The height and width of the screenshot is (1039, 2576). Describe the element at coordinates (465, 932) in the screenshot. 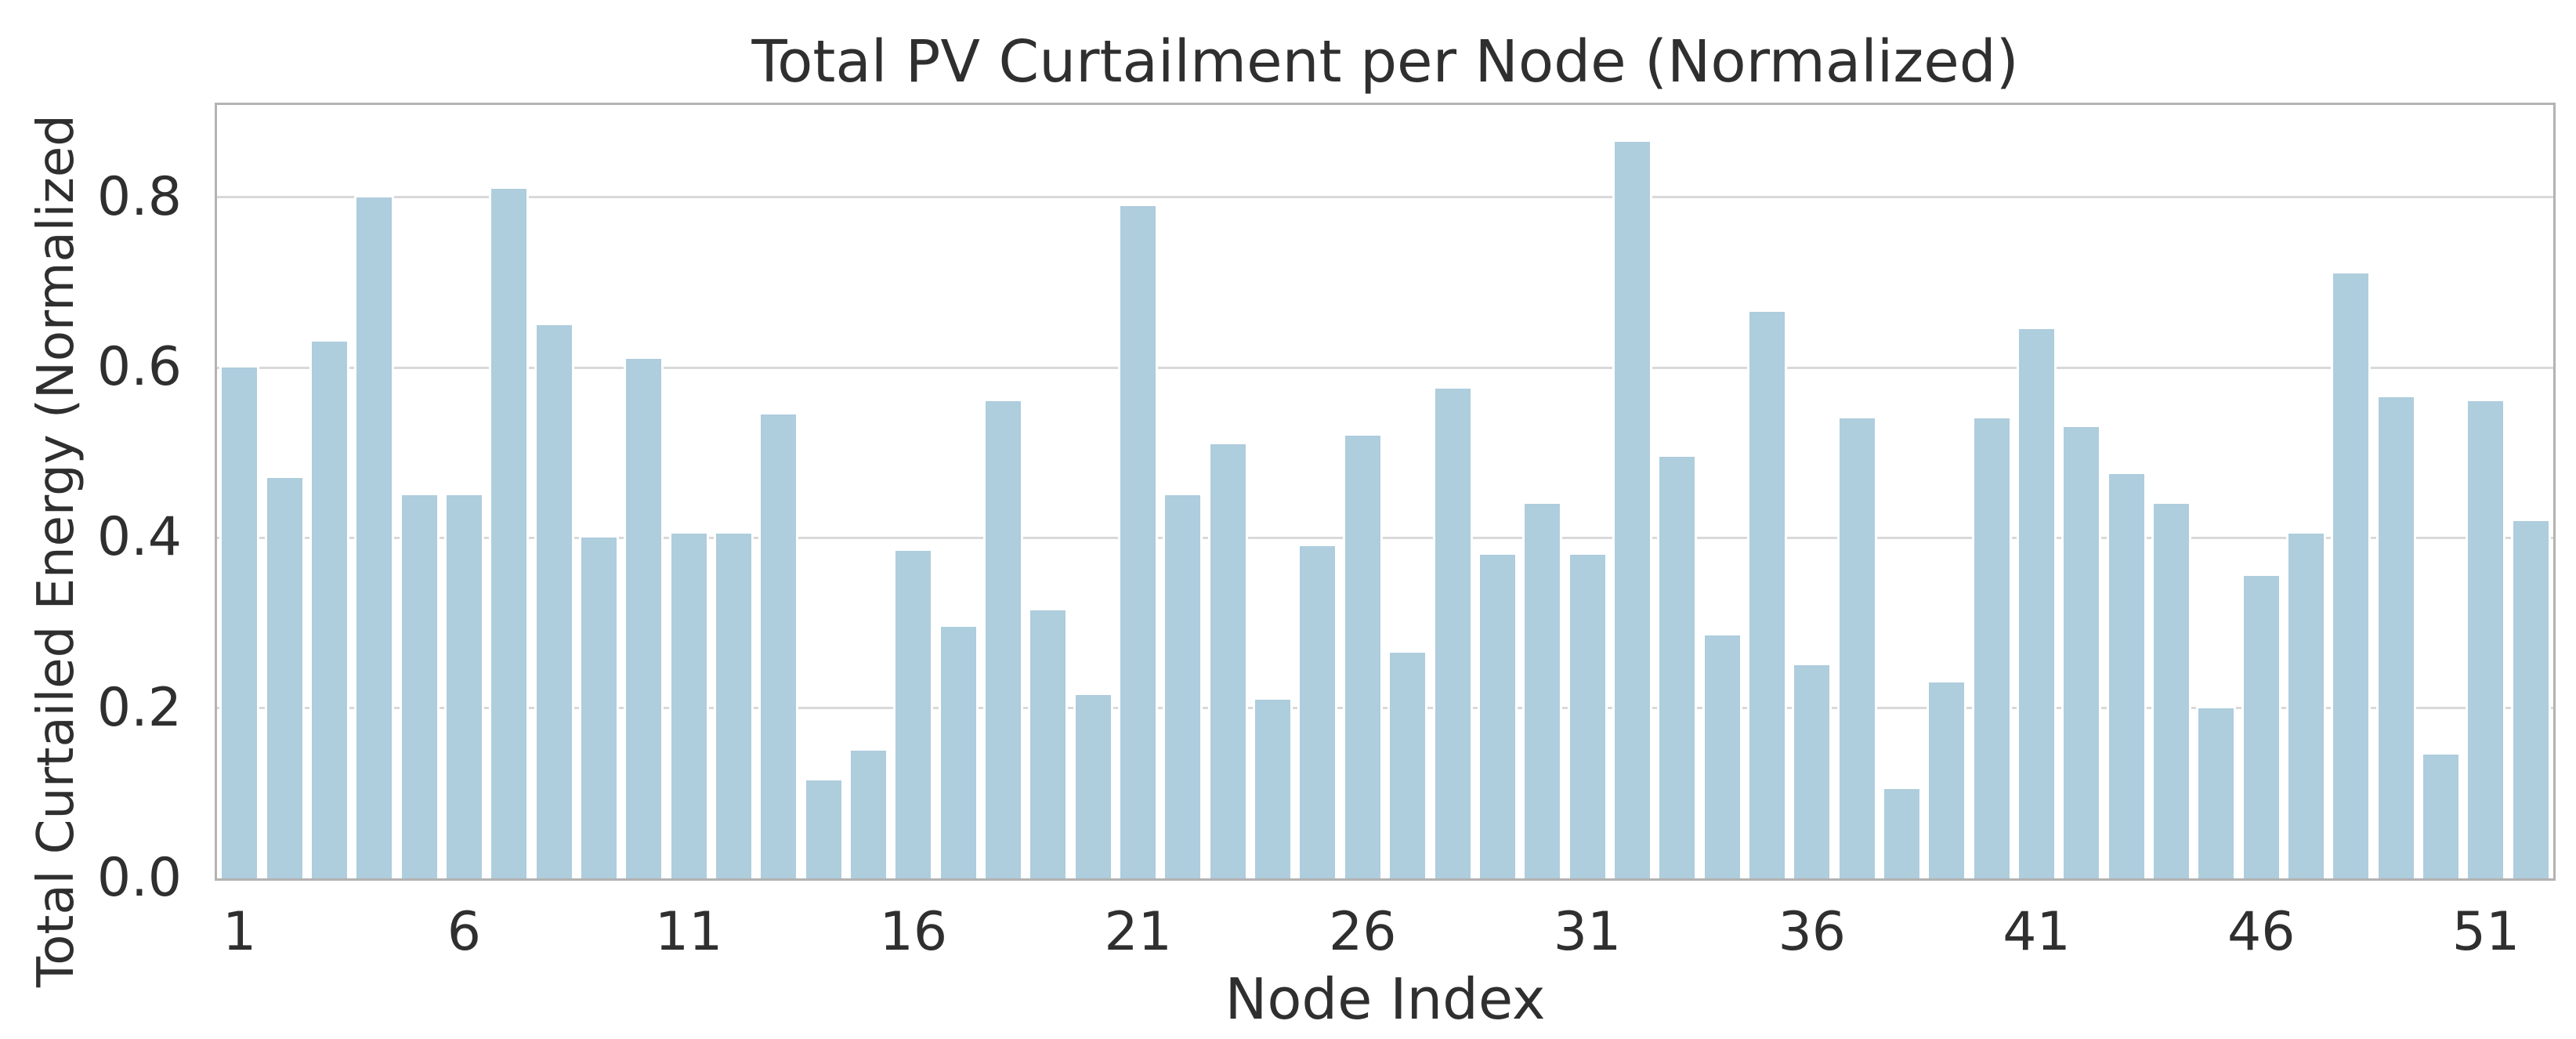

I see `x-tick-label: 6` at that location.